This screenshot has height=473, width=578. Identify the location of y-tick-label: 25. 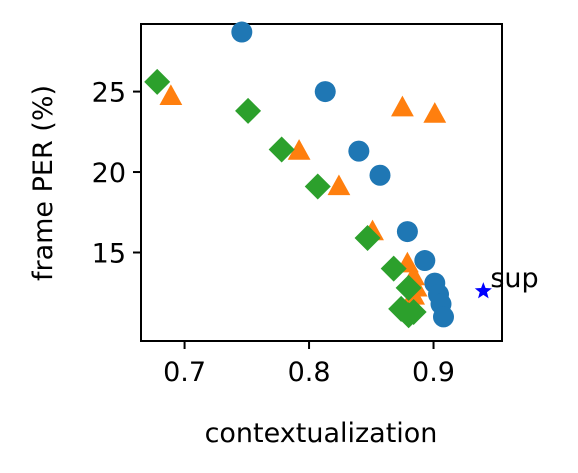
(109, 93).